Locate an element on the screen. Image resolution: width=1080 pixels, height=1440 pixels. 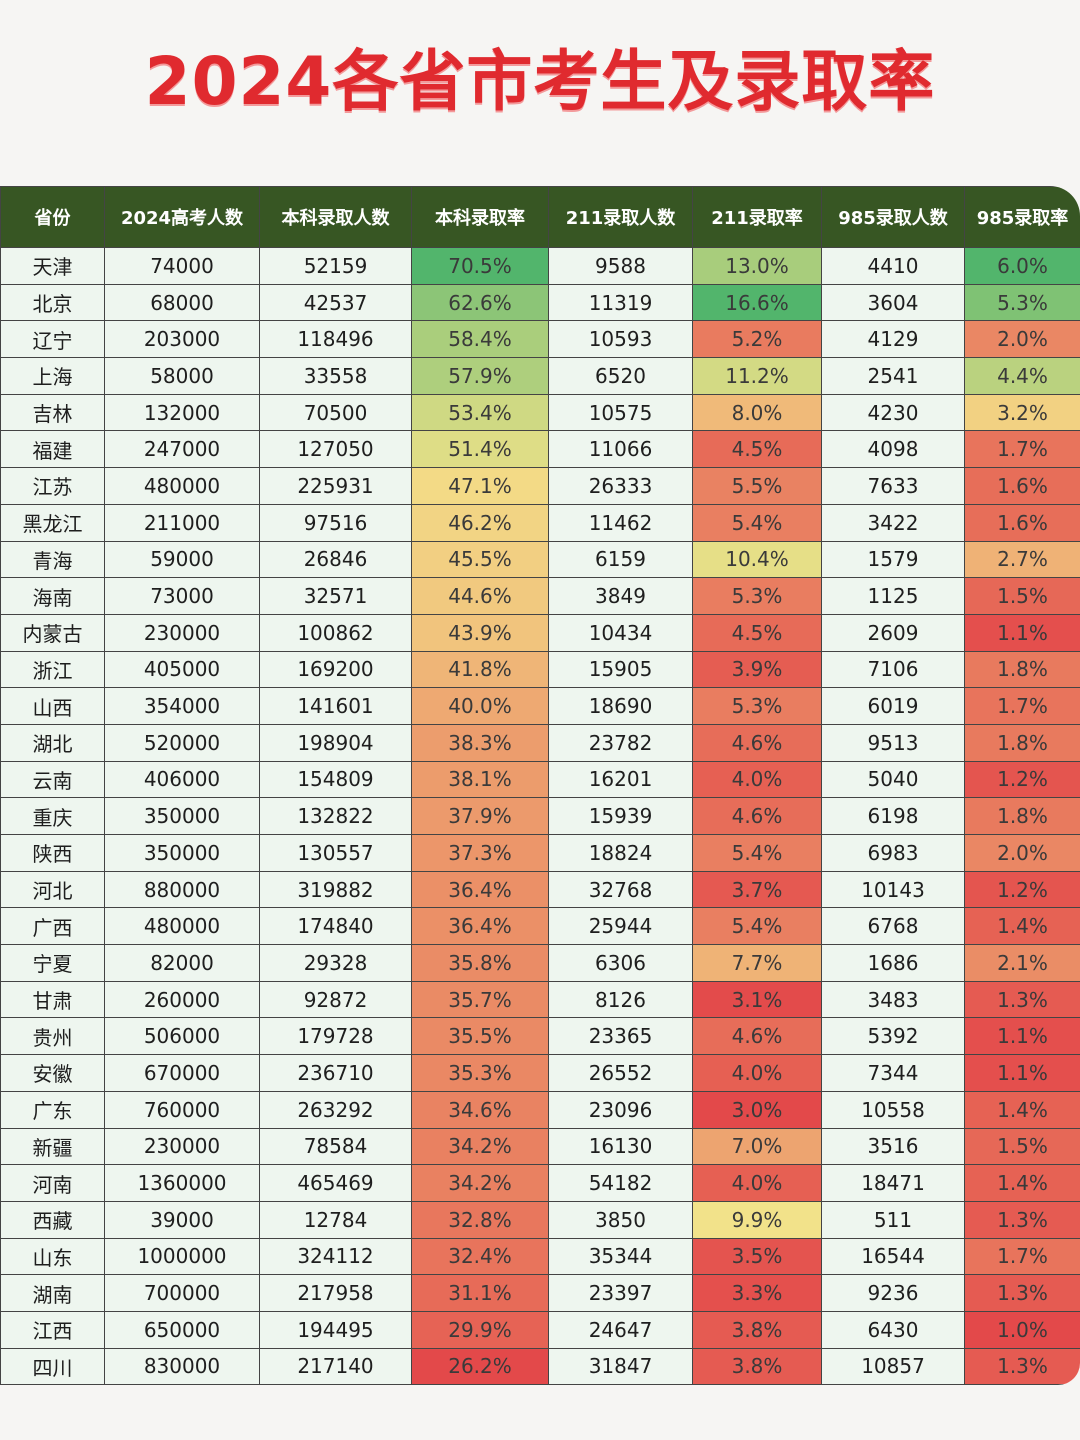
985-admitted-cell: 511 is located at coordinates (893, 1219).